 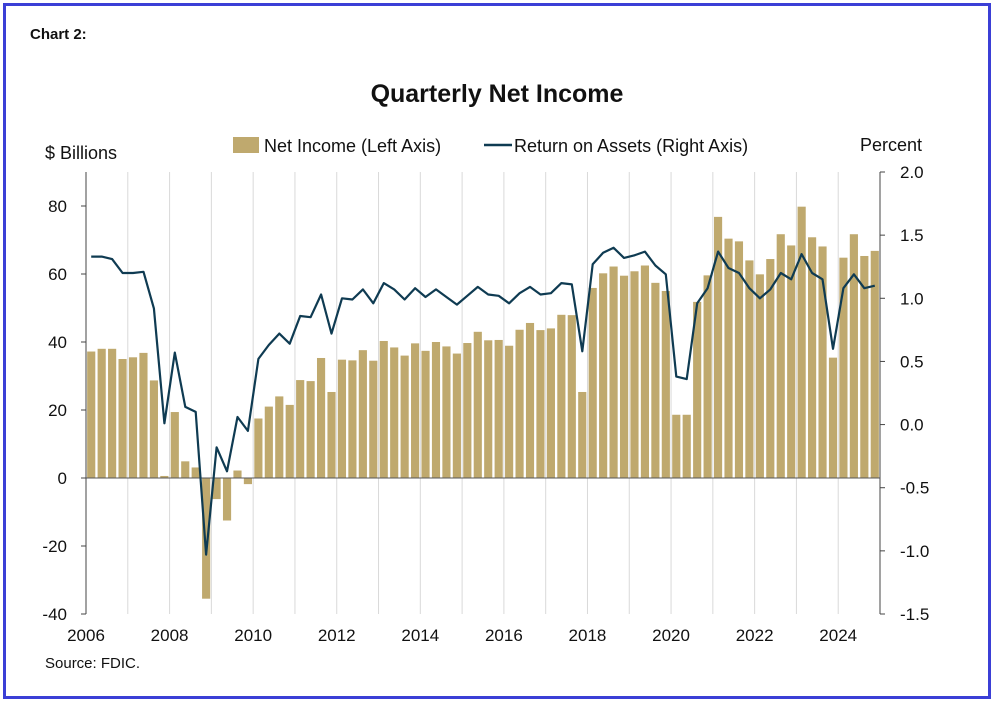 I want to click on source-note: Source: FDIC., so click(x=93, y=663).